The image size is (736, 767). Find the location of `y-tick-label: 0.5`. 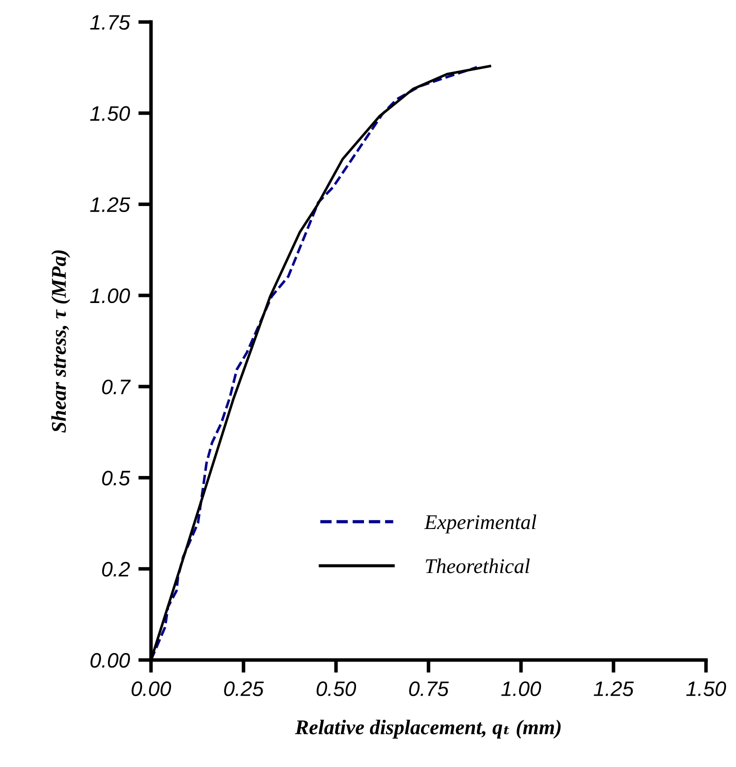

y-tick-label: 0.5 is located at coordinates (116, 478).